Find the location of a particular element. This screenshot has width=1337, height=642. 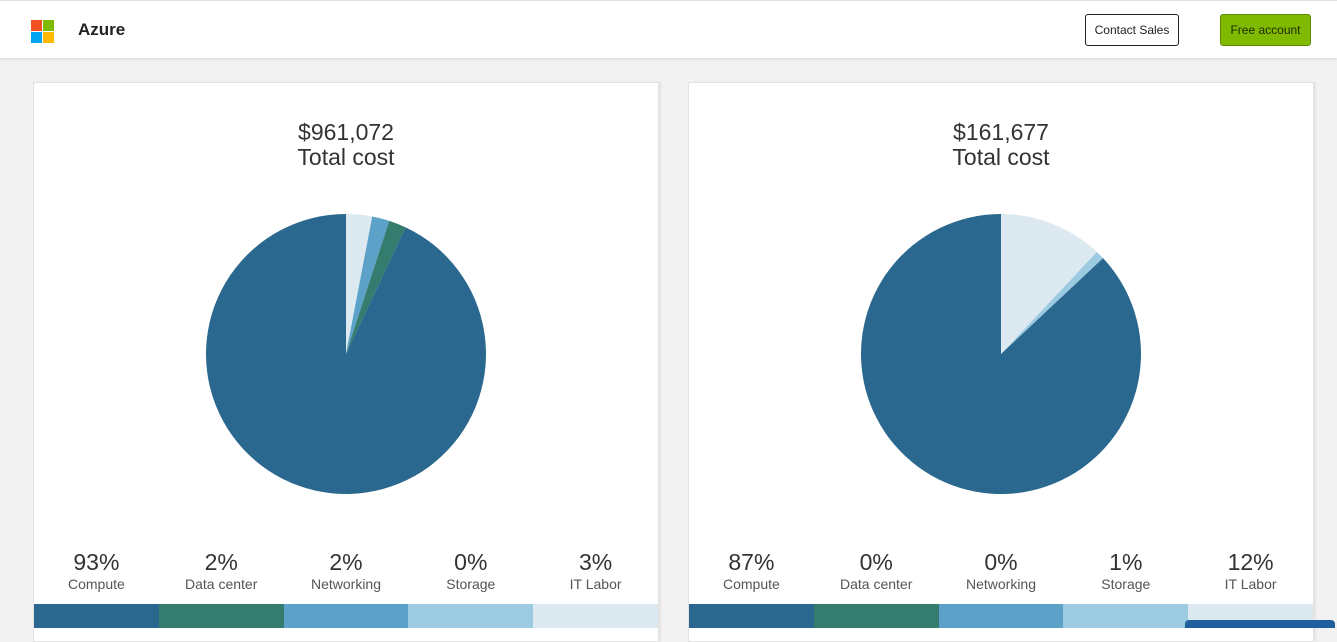

microsoft-logo-icon is located at coordinates (42, 31).